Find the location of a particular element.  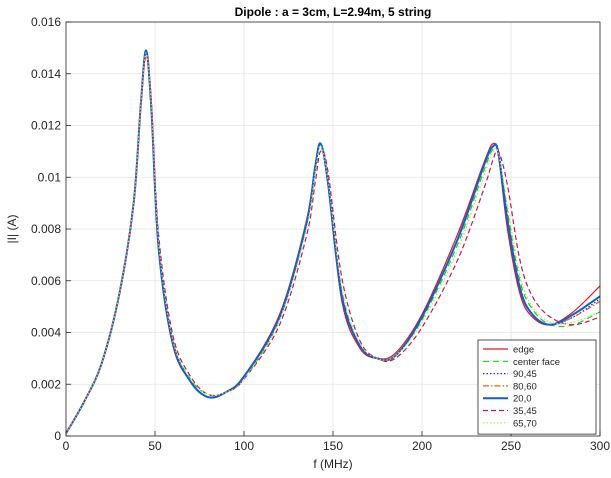

legend-label: 90,45 is located at coordinates (525, 374).